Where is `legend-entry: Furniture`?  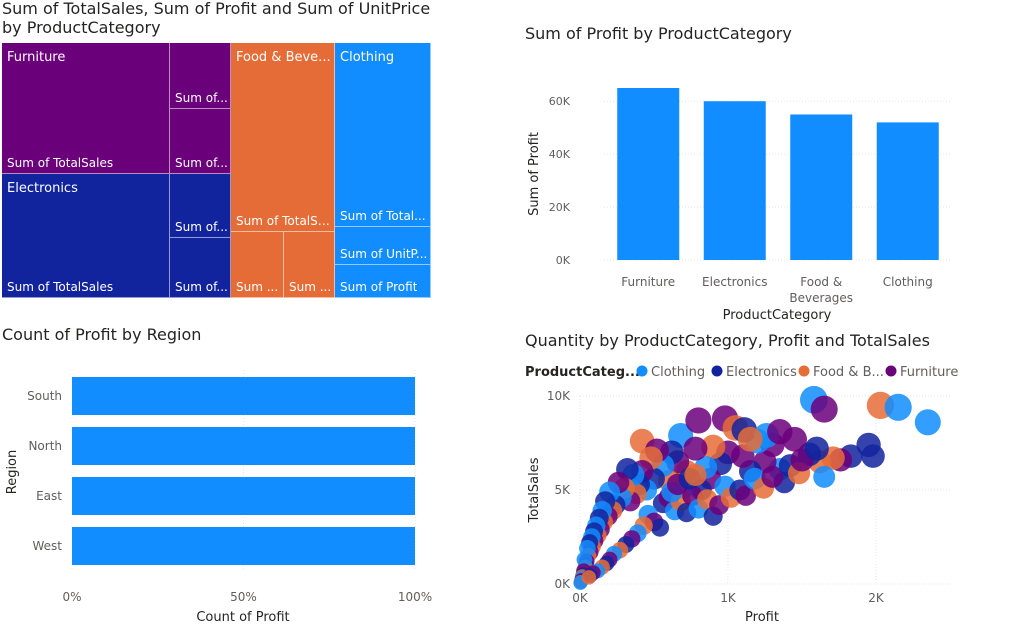 legend-entry: Furniture is located at coordinates (929, 372).